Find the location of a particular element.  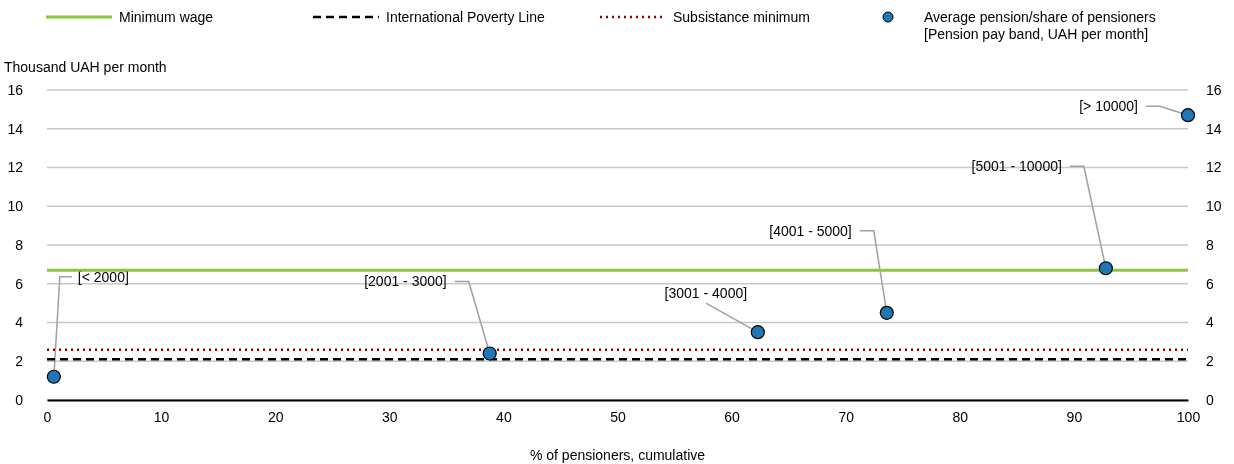

annotation: [< 2000] is located at coordinates (103, 276).